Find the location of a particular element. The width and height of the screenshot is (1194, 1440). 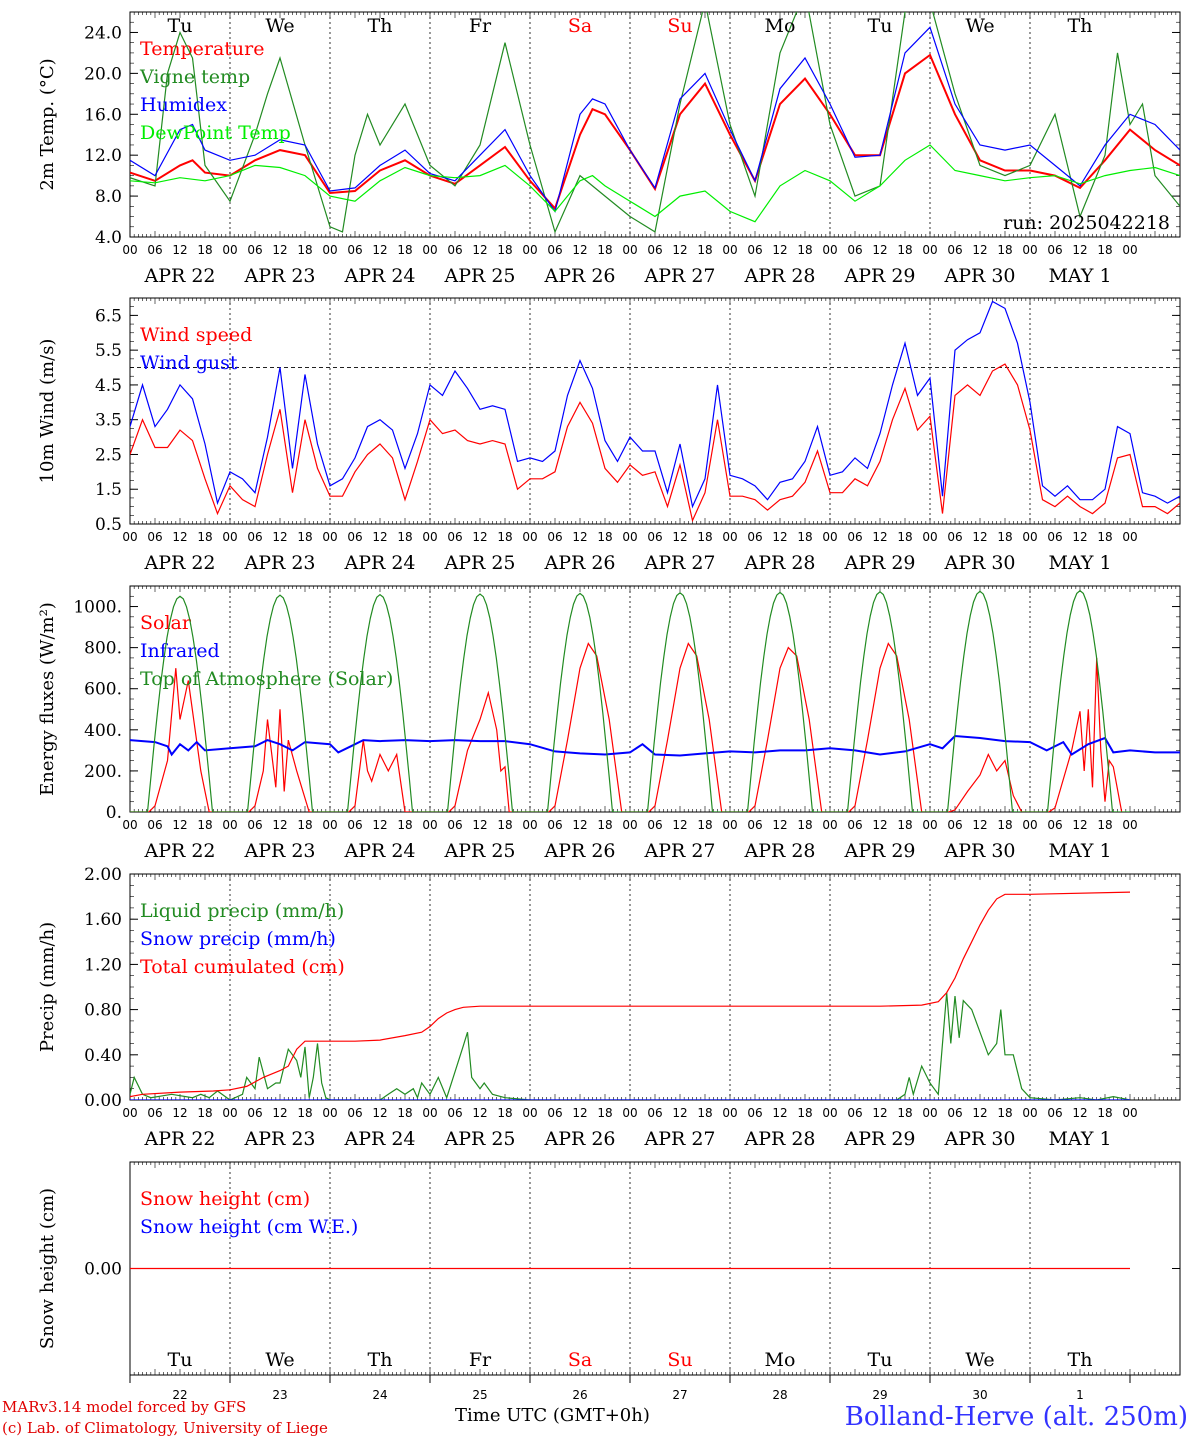

date-label: MAY 1 is located at coordinates (1079, 1139).